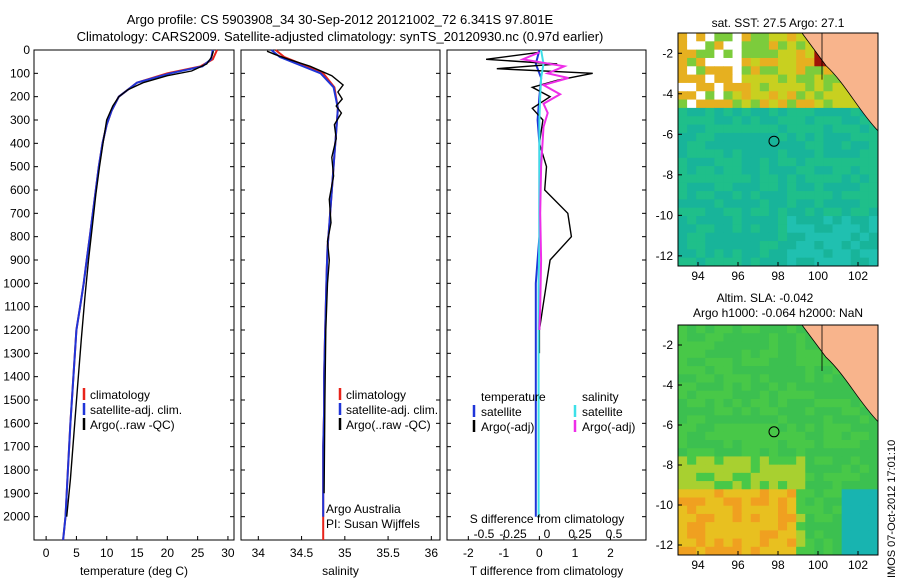  I want to click on sla-map-title: Altim. SLA: -0.042, so click(765, 298).